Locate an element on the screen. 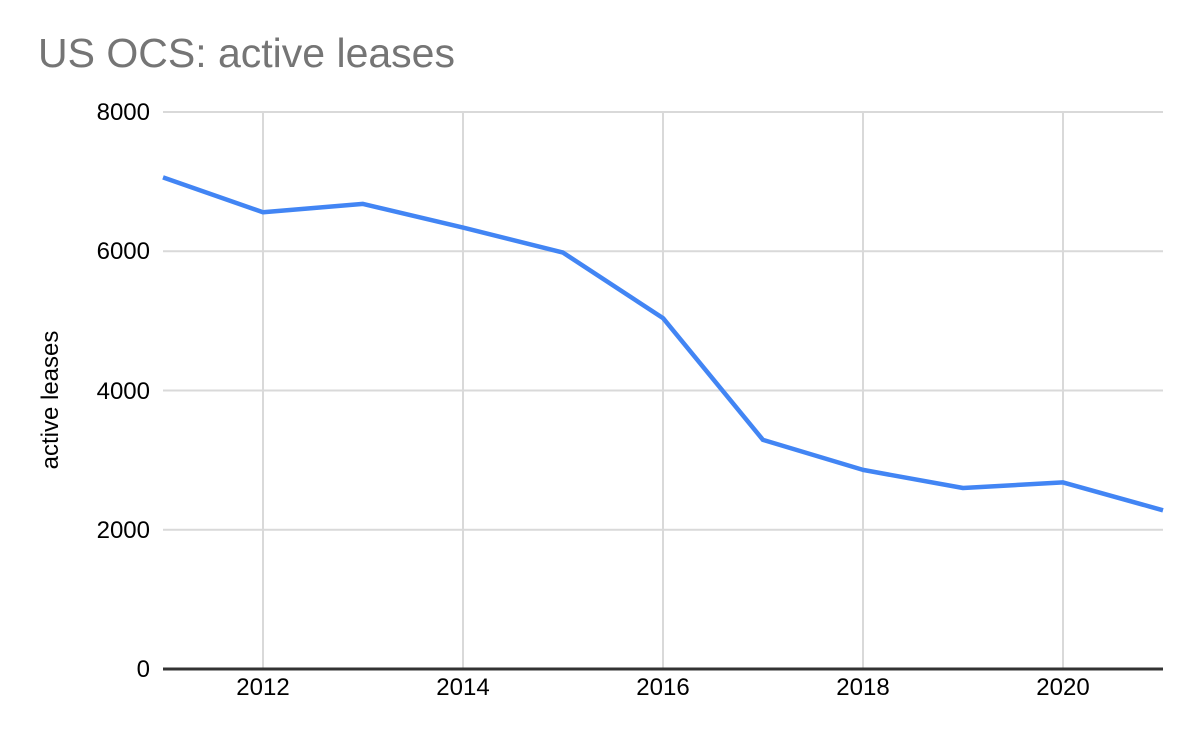  x-tick-label: 2016 is located at coordinates (663, 687).